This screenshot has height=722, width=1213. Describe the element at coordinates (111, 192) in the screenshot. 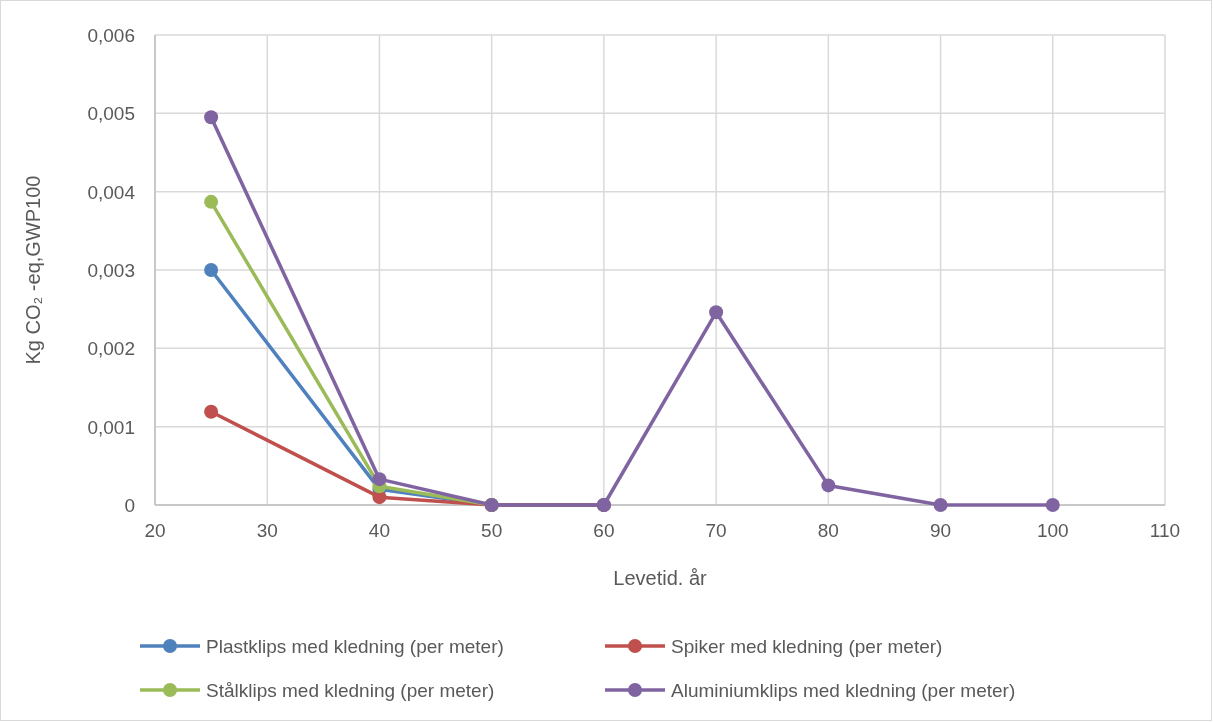

I see `y-tick-label: 0,004` at that location.